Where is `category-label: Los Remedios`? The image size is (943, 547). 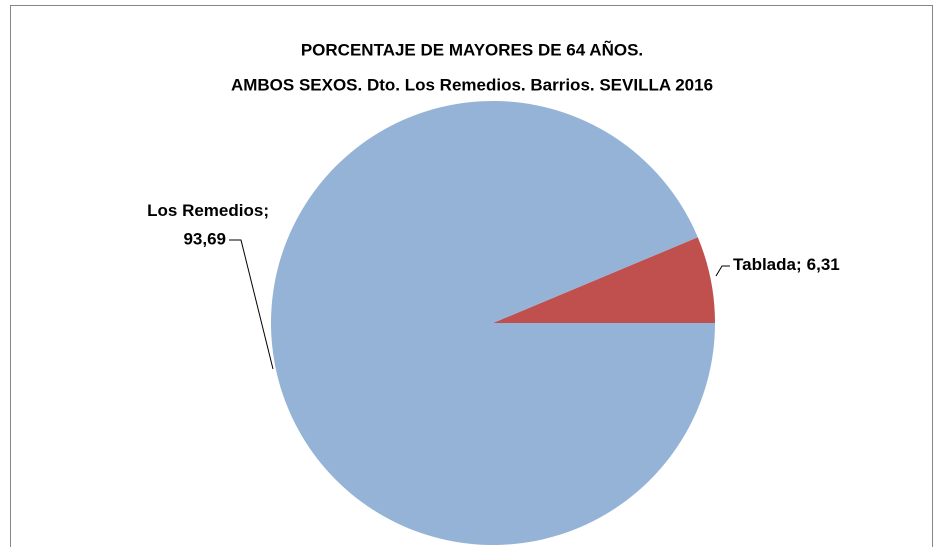 category-label: Los Remedios is located at coordinates (205, 210).